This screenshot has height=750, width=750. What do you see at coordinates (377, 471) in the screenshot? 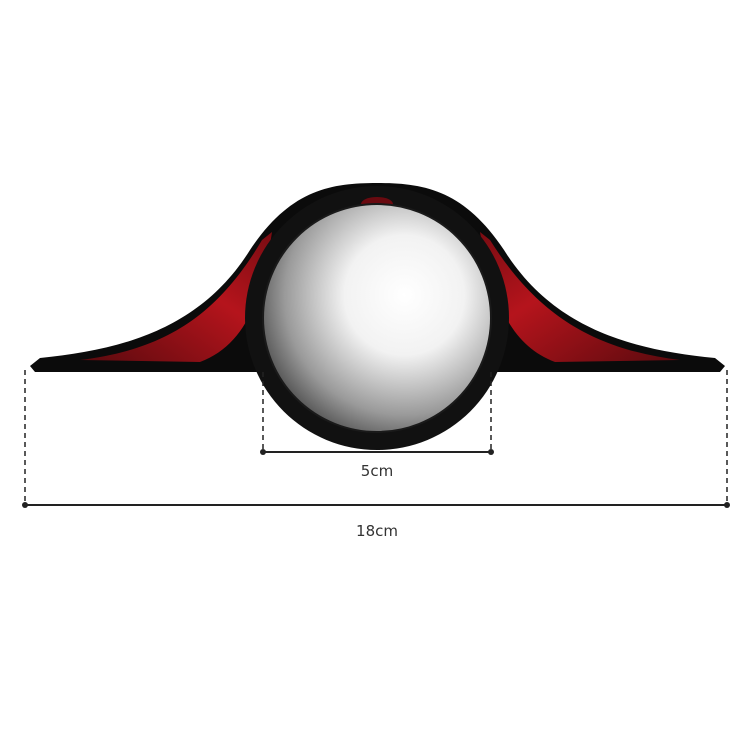
I see `inner-width-label: 5cm` at bounding box center [377, 471].